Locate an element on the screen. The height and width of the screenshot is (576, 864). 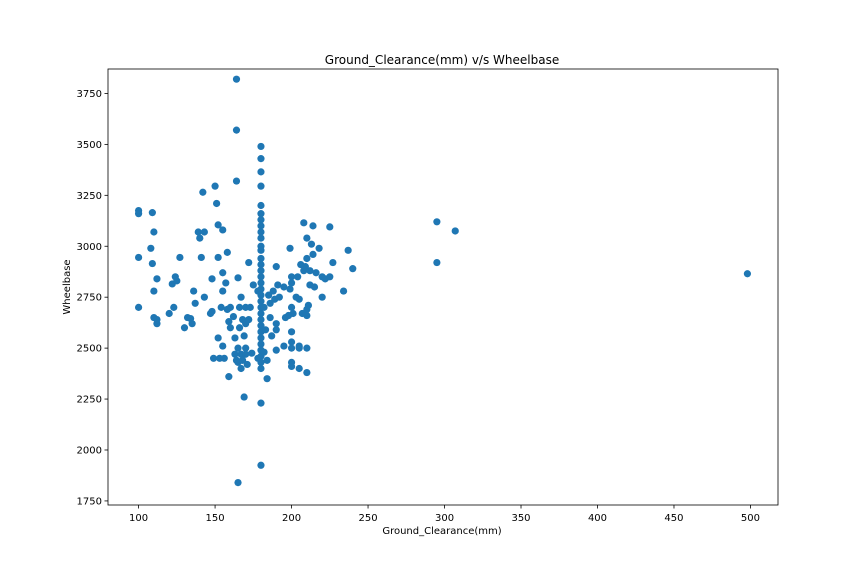
y-tick-label: 3500 is located at coordinates (89, 145).